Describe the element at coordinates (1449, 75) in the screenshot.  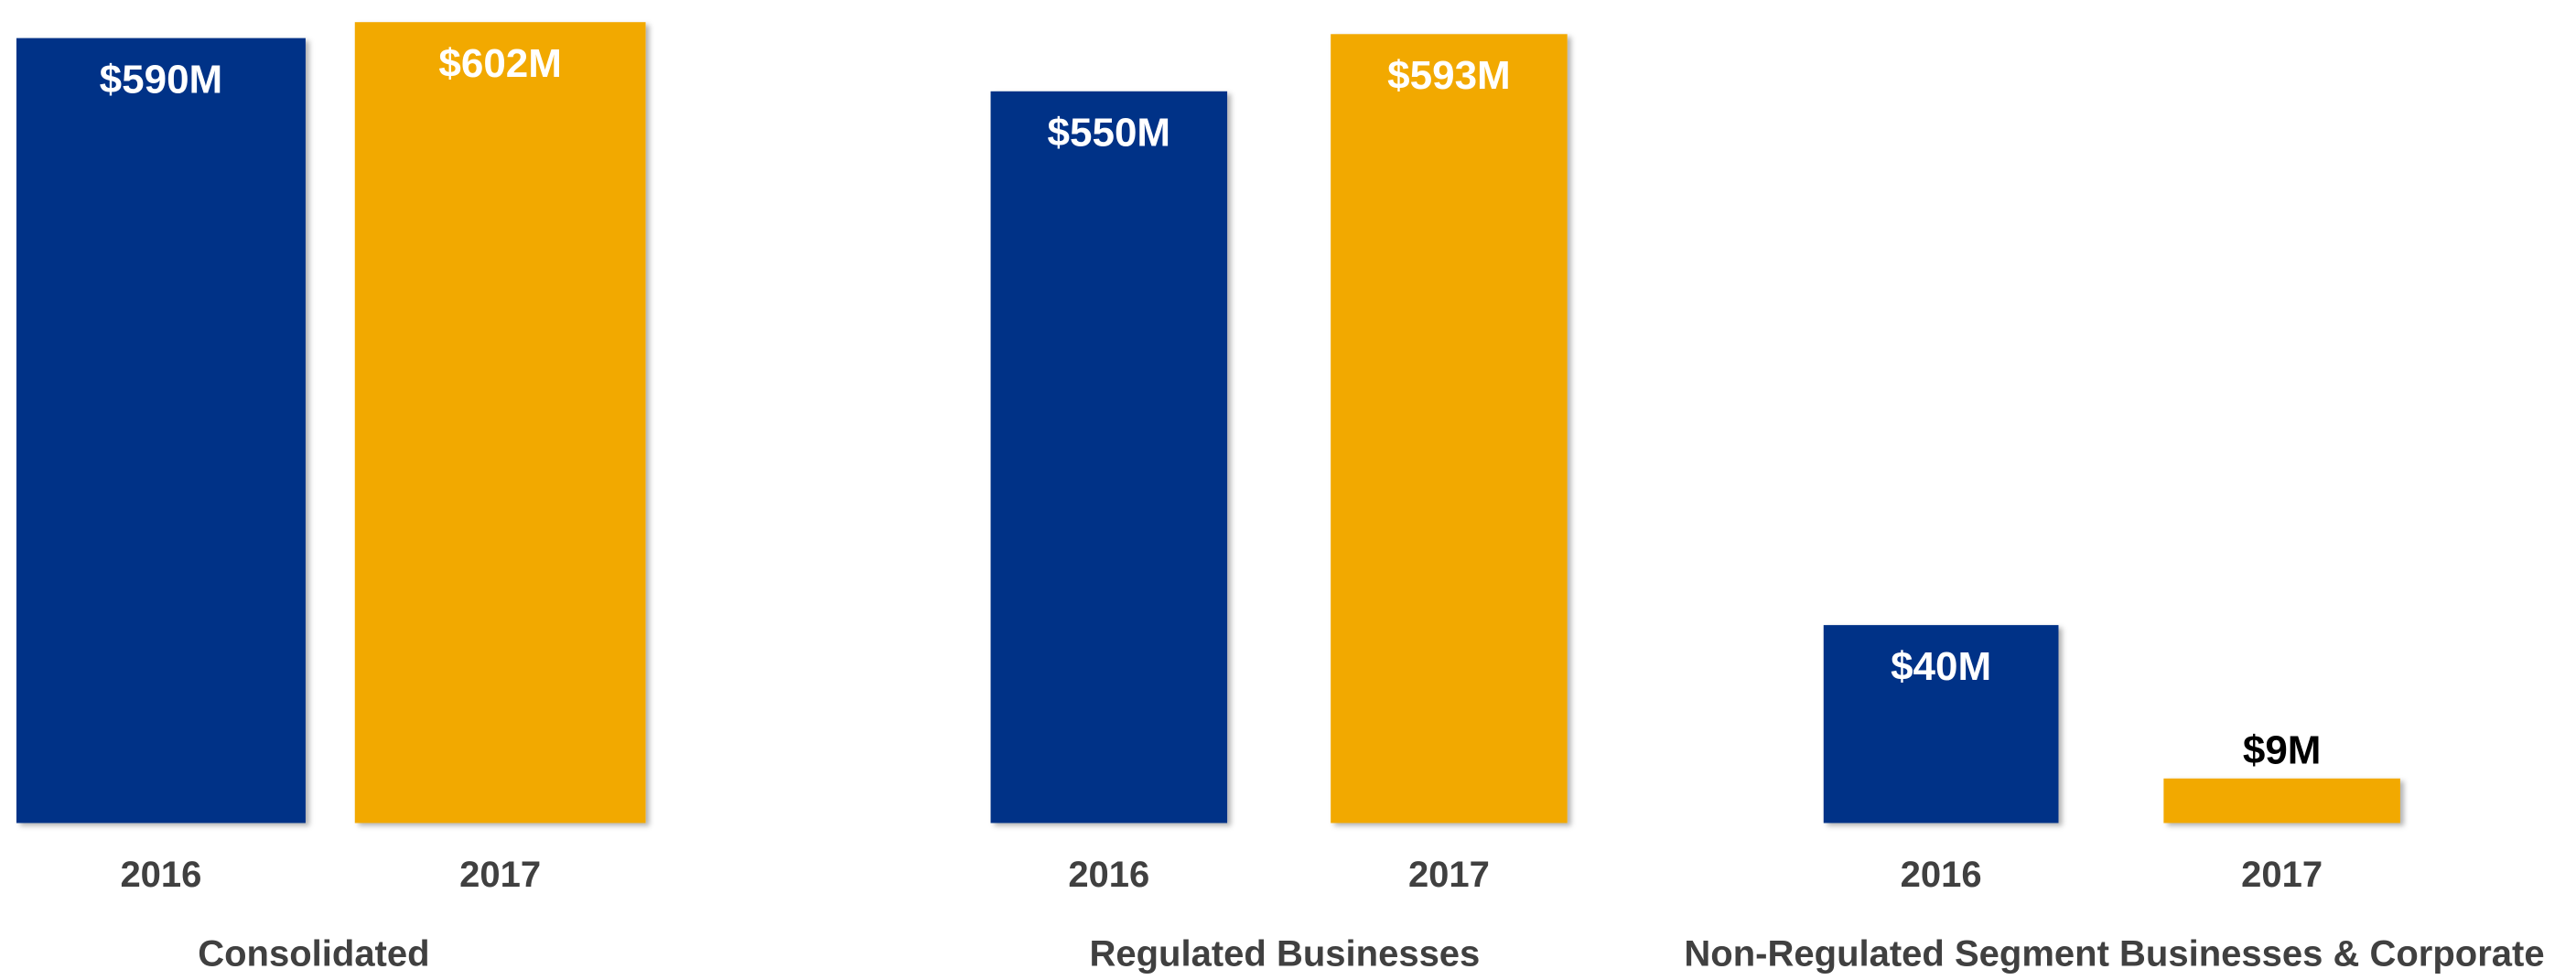
I see `value-label: $593M` at that location.